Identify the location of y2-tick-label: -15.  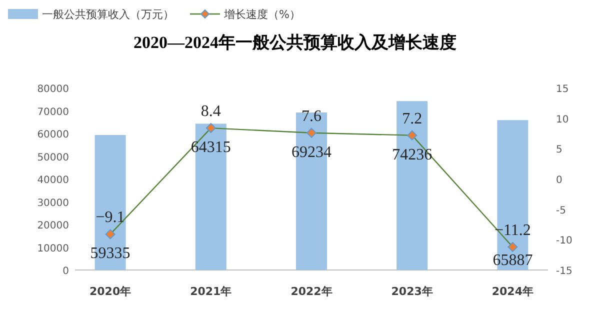
(564, 271).